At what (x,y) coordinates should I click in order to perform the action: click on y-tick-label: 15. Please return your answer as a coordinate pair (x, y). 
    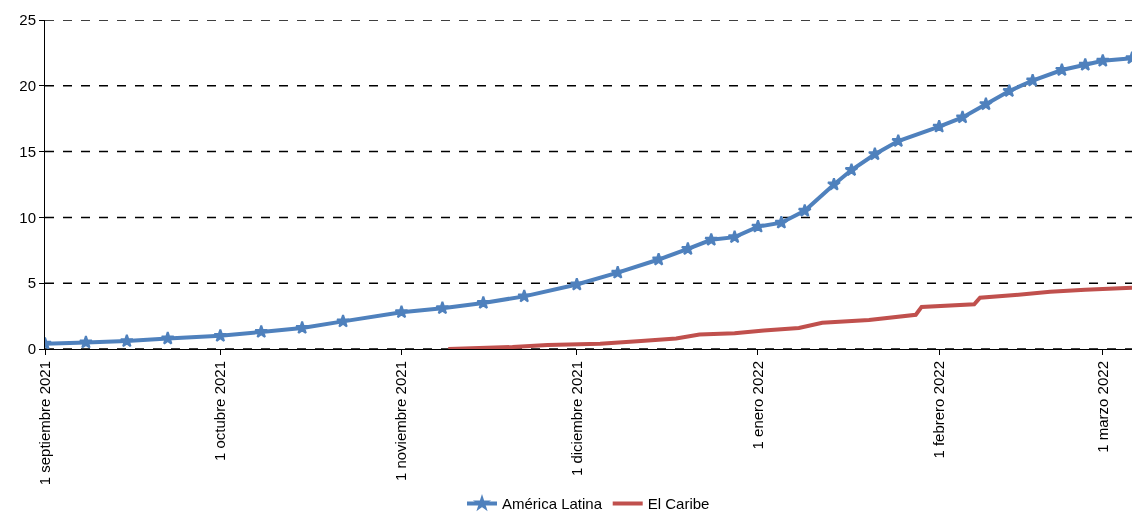
    Looking at the image, I should click on (27, 151).